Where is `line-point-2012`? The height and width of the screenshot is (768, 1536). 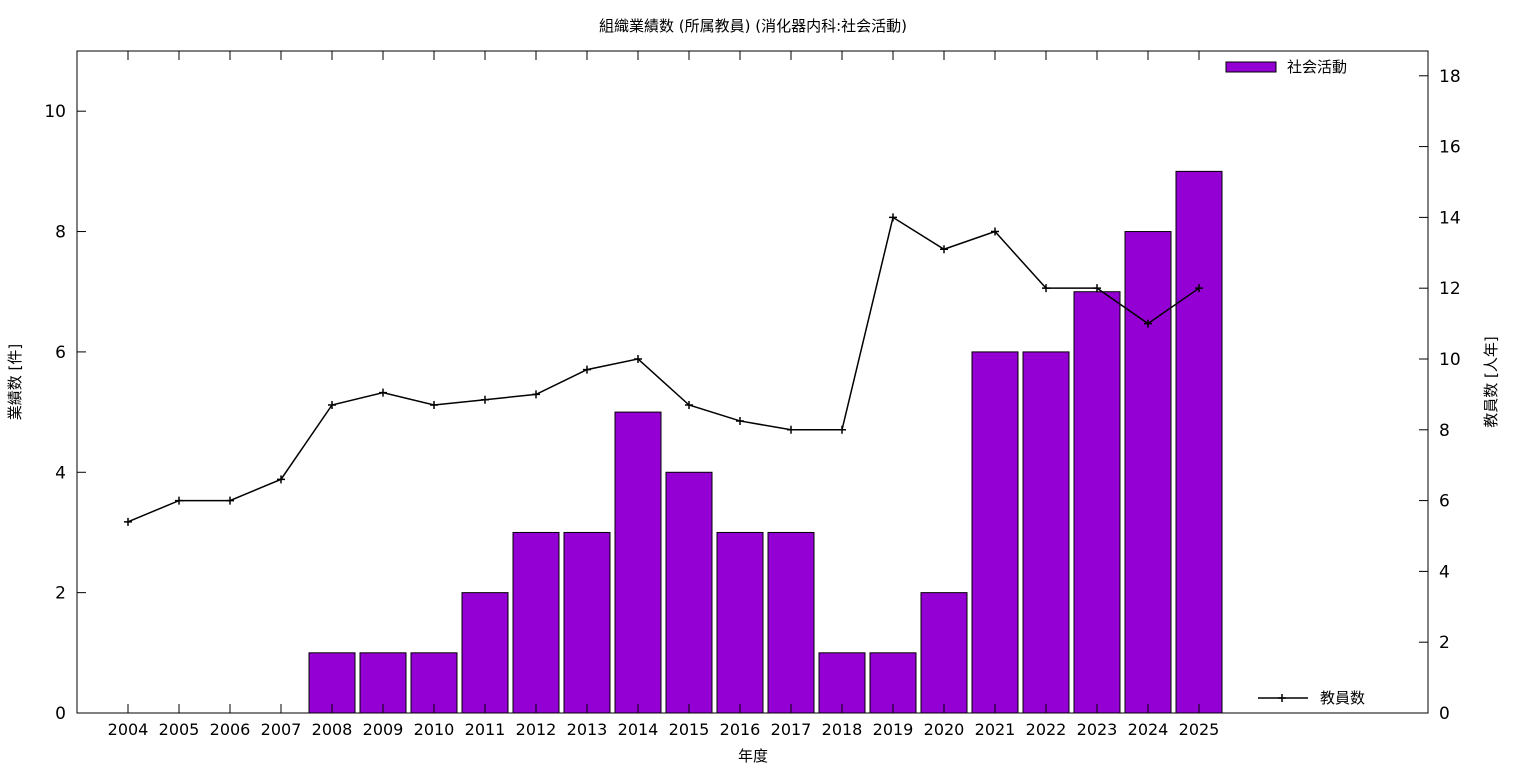
line-point-2012 is located at coordinates (536, 394).